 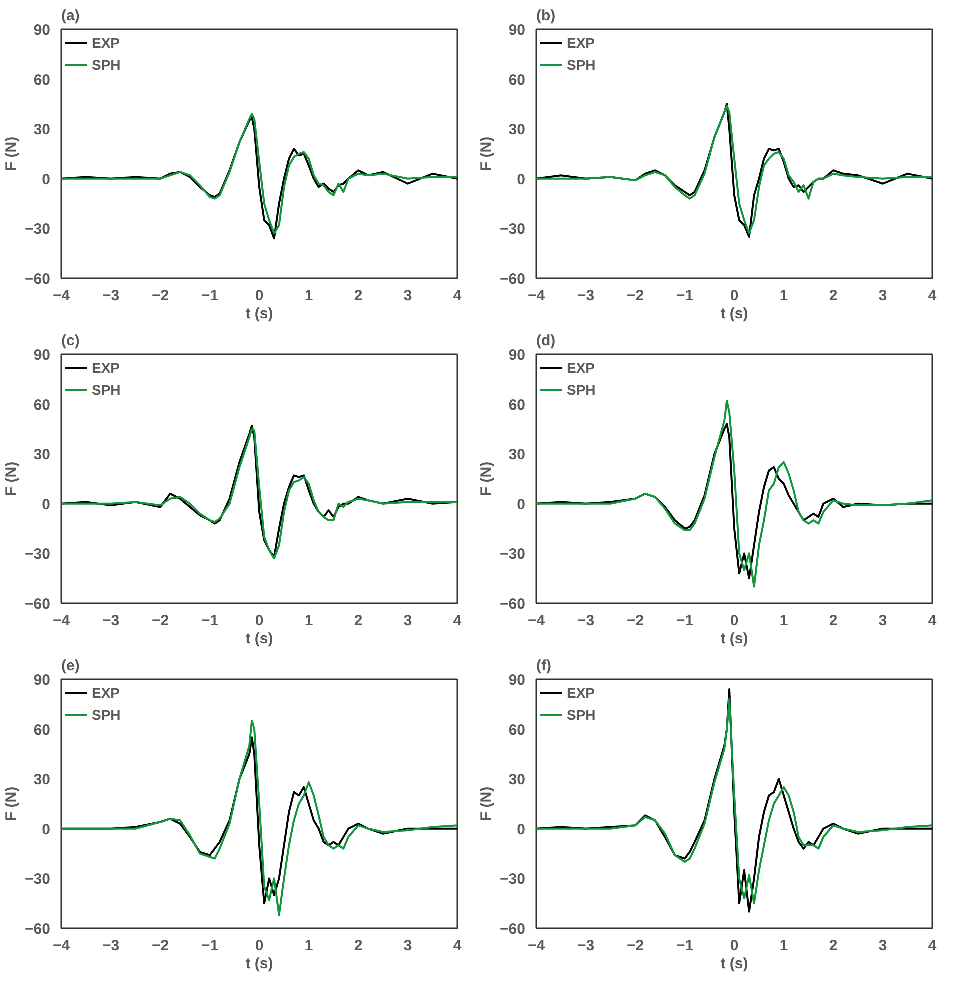 I want to click on chart-title: (a), so click(x=71, y=16).